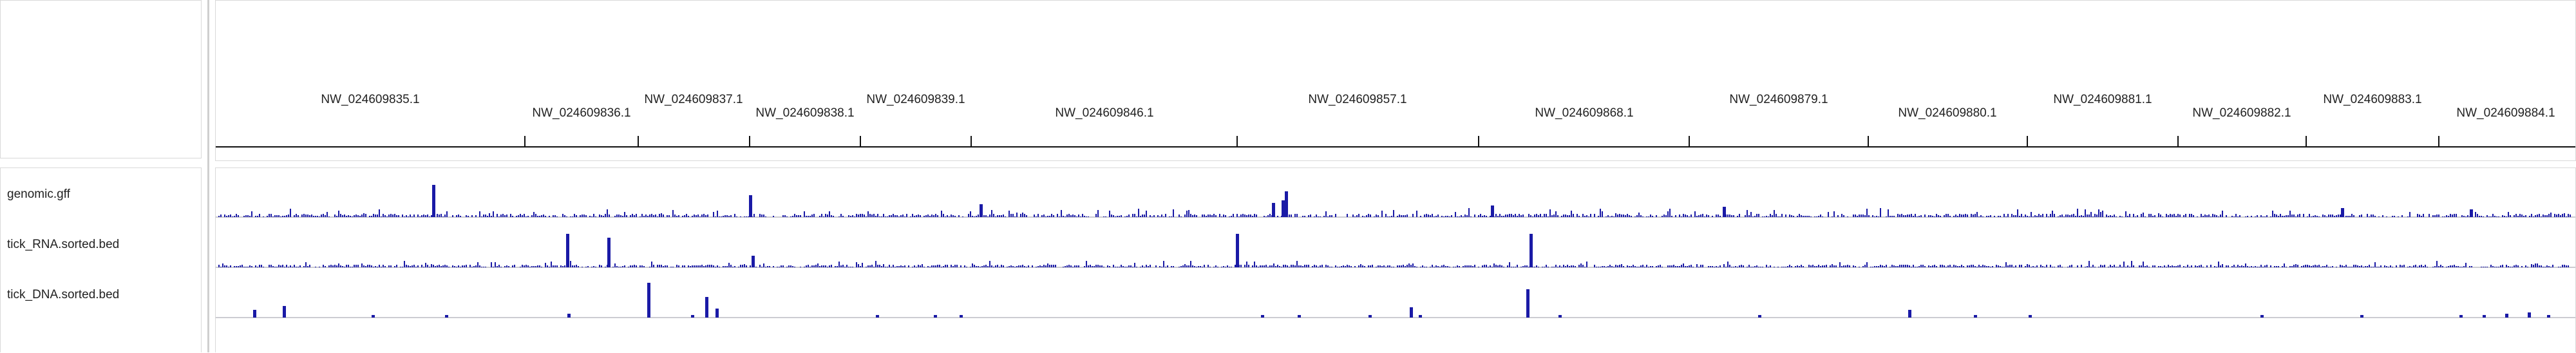  What do you see at coordinates (1395, 300) in the screenshot?
I see `track-dna-coverage` at bounding box center [1395, 300].